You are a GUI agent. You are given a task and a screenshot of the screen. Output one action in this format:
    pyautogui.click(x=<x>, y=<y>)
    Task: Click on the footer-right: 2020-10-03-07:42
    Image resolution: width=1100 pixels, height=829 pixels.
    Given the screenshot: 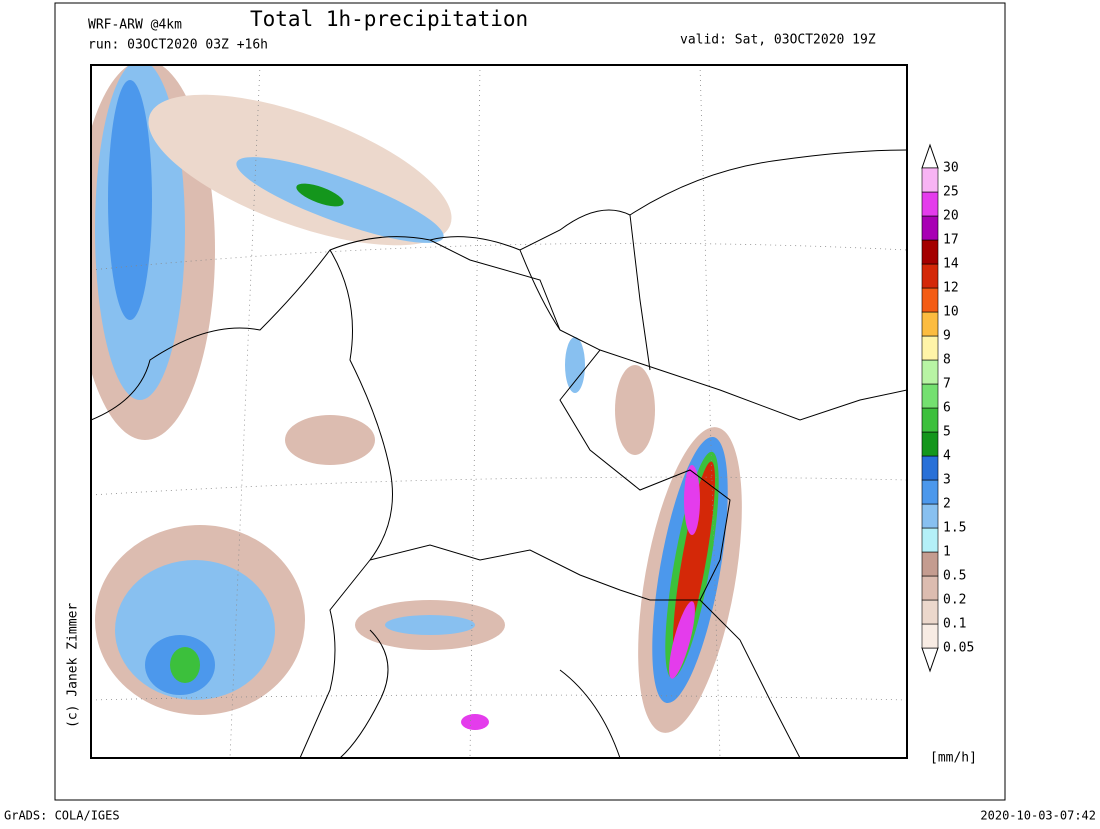 What is the action you would take?
    pyautogui.click(x=1038, y=816)
    